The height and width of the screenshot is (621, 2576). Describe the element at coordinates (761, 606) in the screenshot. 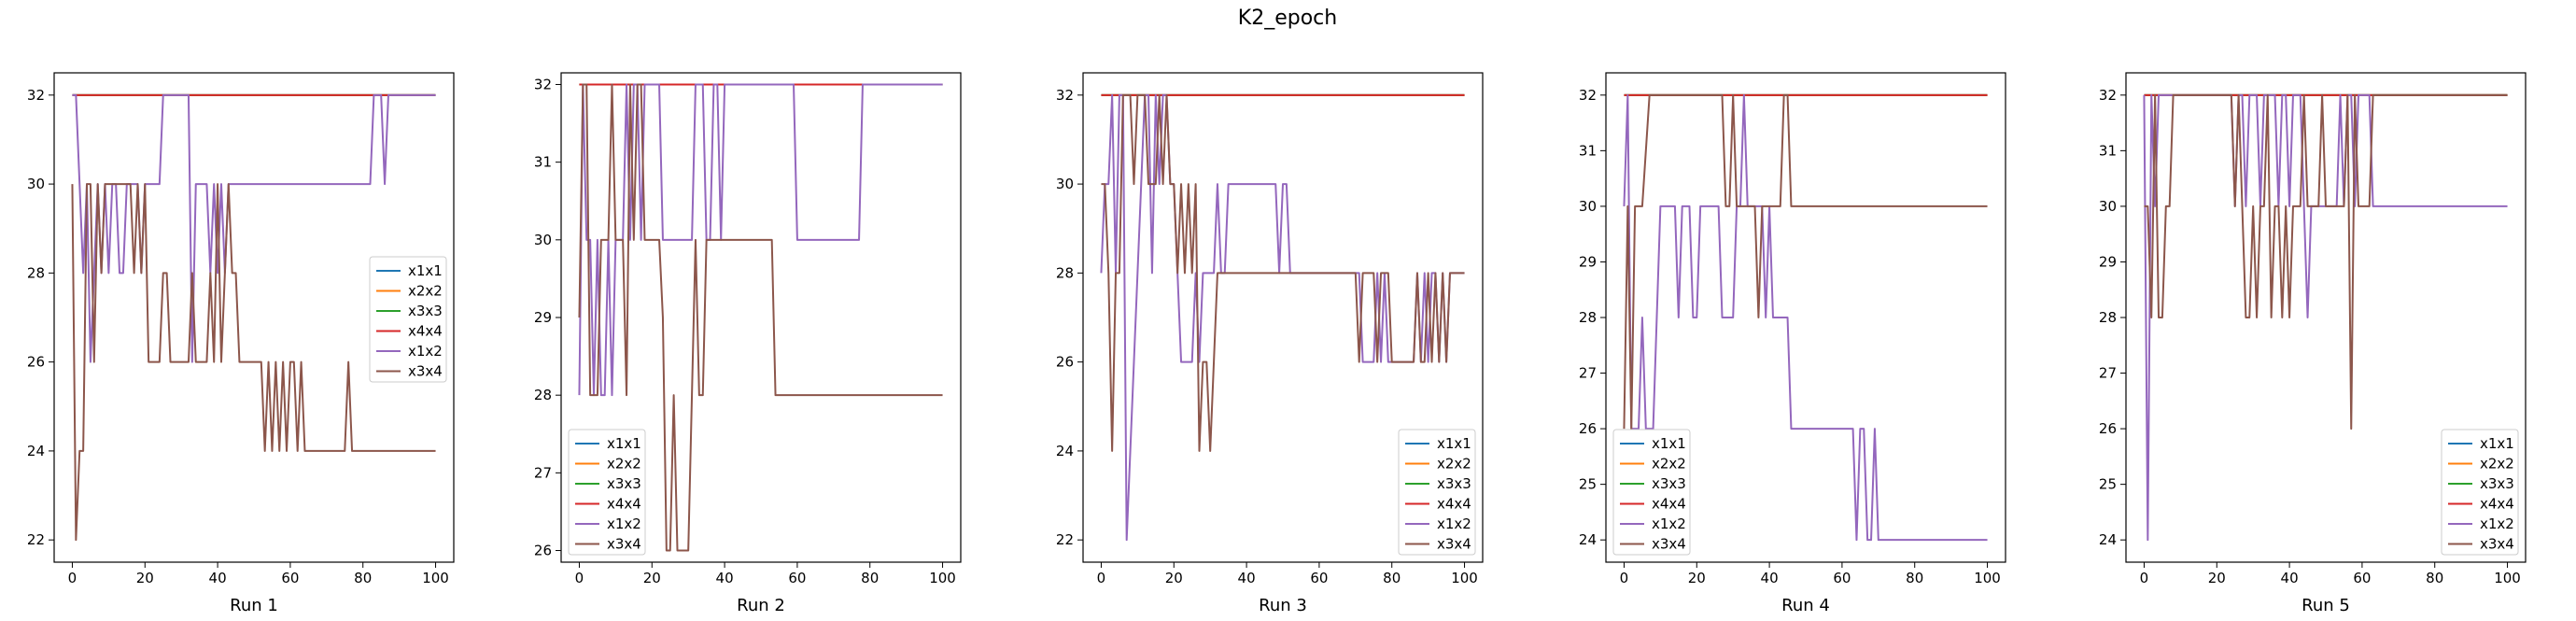

I see `x-axis-label: Run 2` at that location.